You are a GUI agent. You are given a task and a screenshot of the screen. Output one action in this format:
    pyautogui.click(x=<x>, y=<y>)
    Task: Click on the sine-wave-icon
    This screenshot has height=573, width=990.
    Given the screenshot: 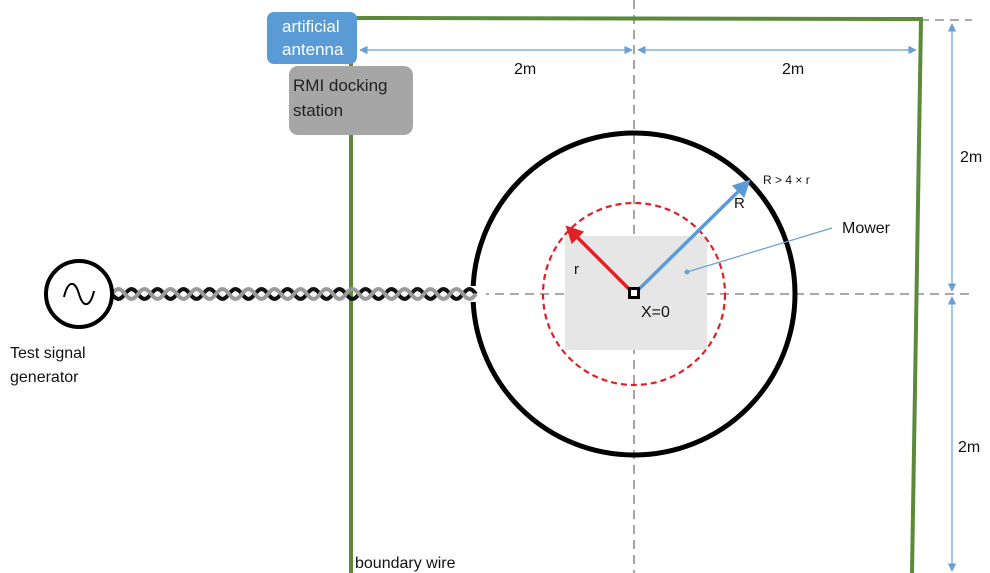 What is the action you would take?
    pyautogui.click(x=79, y=294)
    